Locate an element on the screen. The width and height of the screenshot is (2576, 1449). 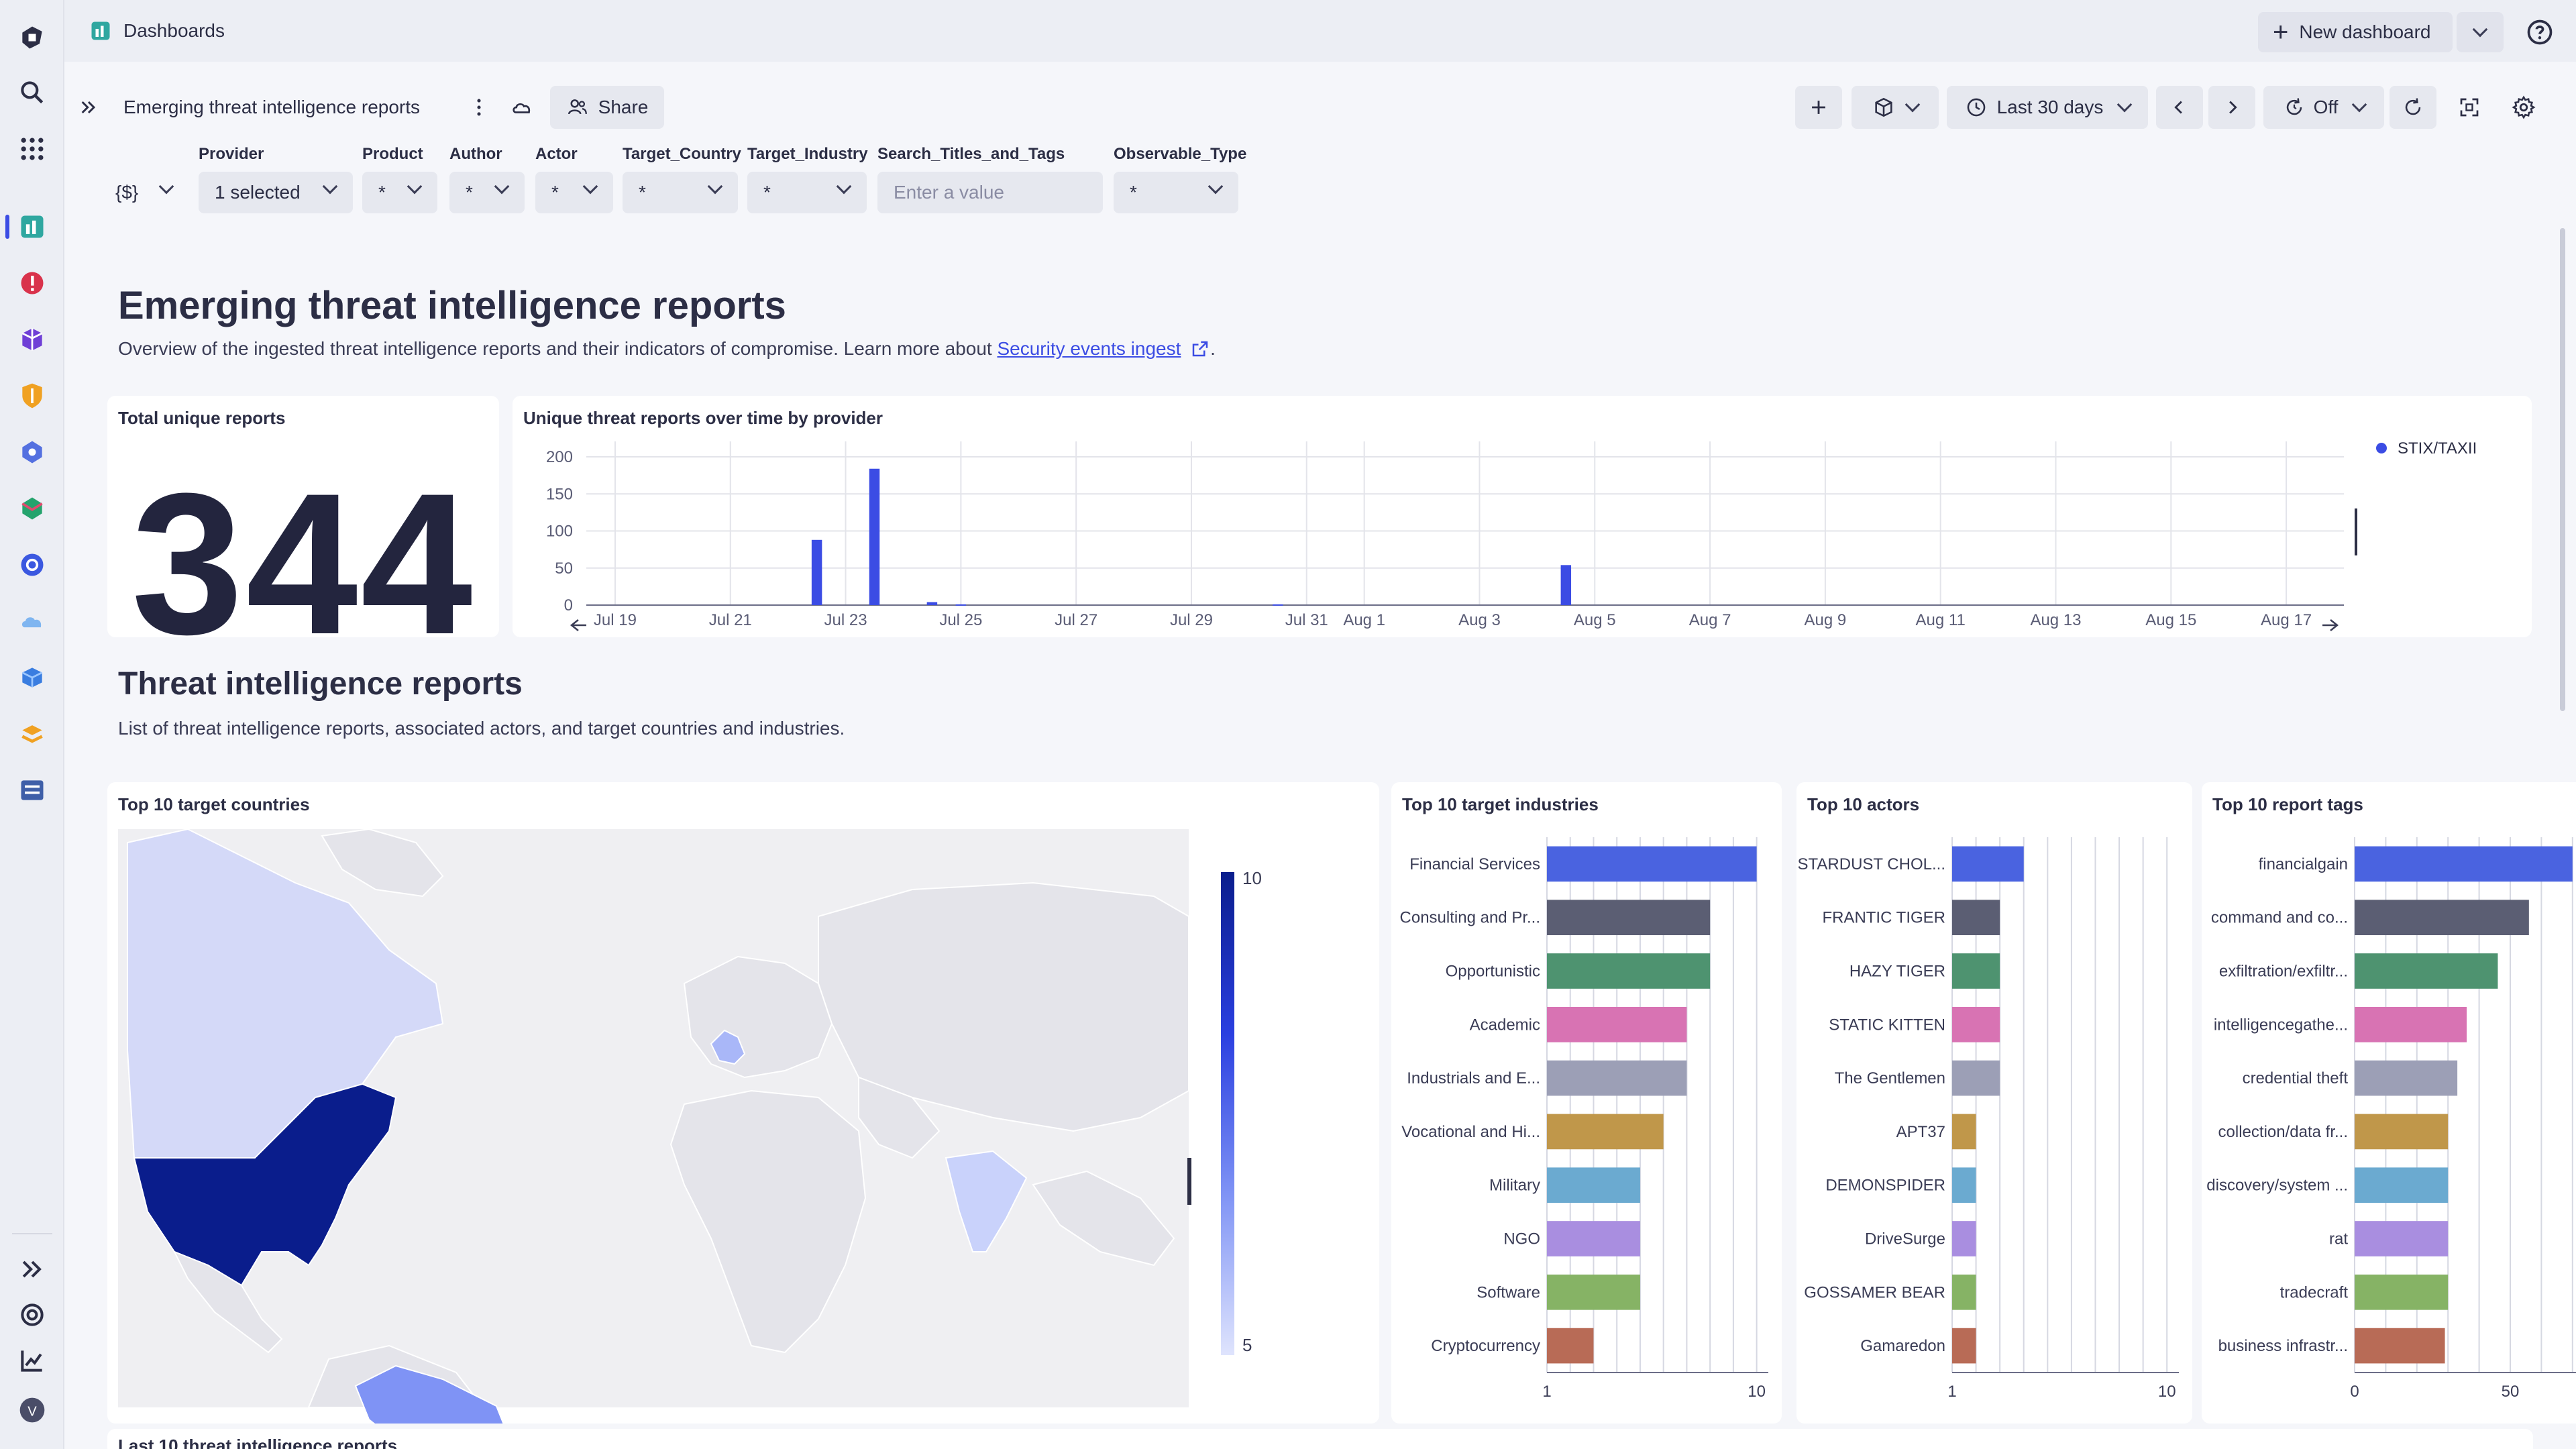
cube-icon is located at coordinates (1883, 107).